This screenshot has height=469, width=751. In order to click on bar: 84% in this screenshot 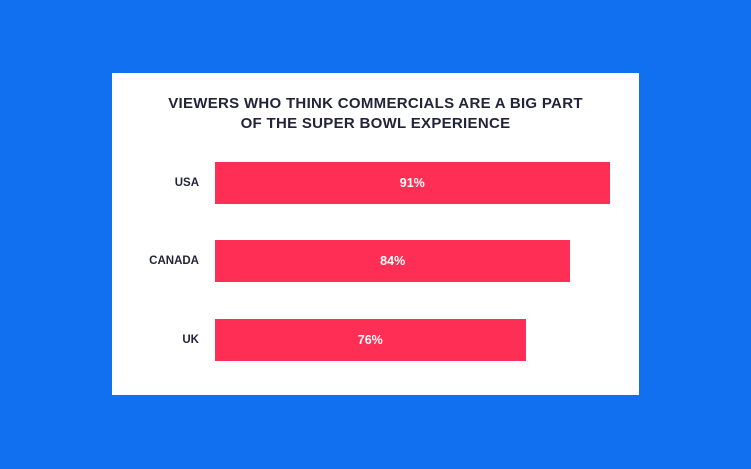, I will do `click(393, 261)`.